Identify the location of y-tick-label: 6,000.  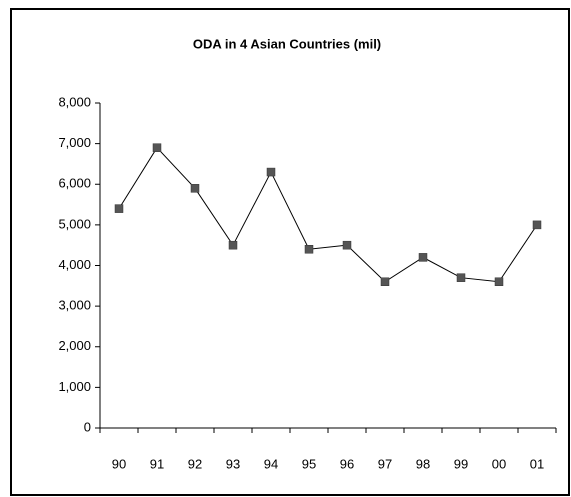
(74, 183).